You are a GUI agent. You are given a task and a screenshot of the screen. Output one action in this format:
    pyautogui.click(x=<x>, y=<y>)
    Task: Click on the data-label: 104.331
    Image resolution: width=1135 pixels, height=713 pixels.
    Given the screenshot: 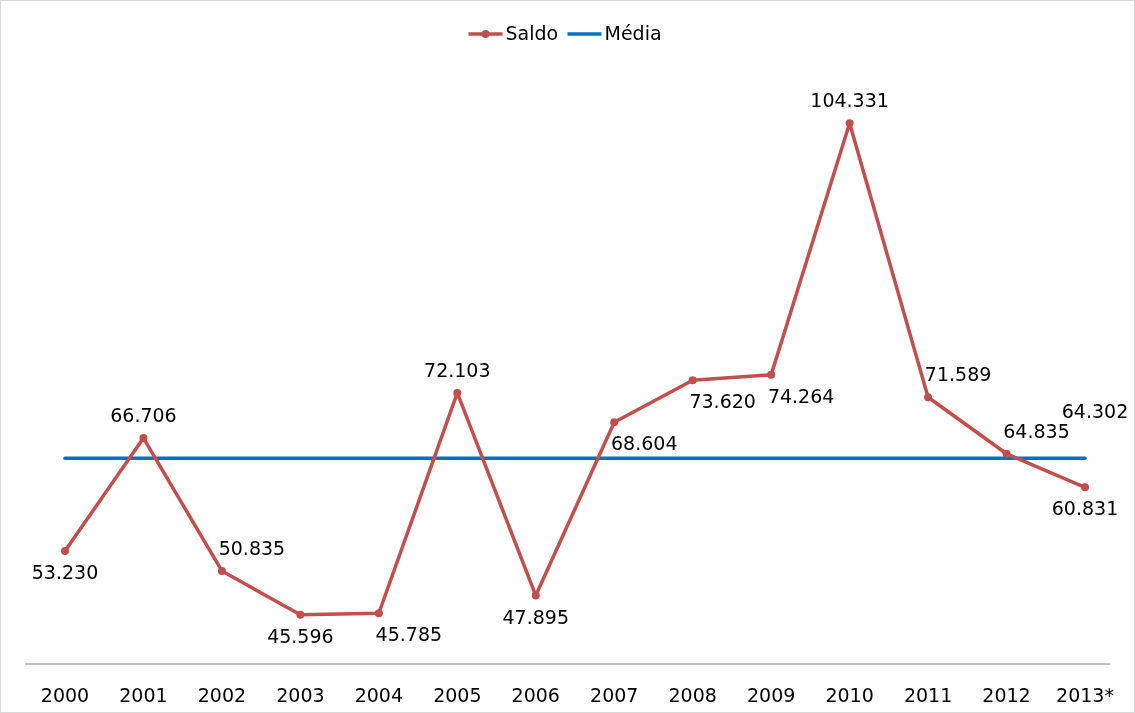 What is the action you would take?
    pyautogui.click(x=849, y=100)
    